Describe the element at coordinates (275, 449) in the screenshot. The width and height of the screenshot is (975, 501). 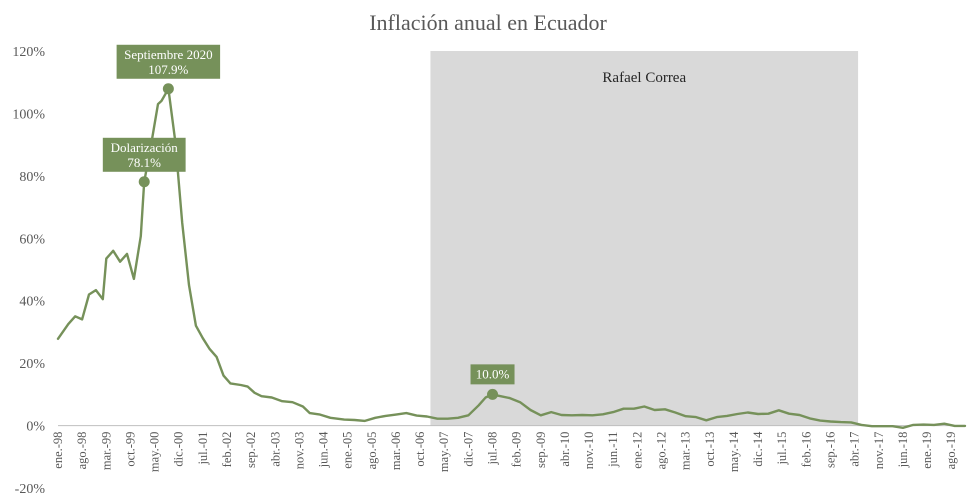
I see `x-tick-label: abr.-03` at that location.